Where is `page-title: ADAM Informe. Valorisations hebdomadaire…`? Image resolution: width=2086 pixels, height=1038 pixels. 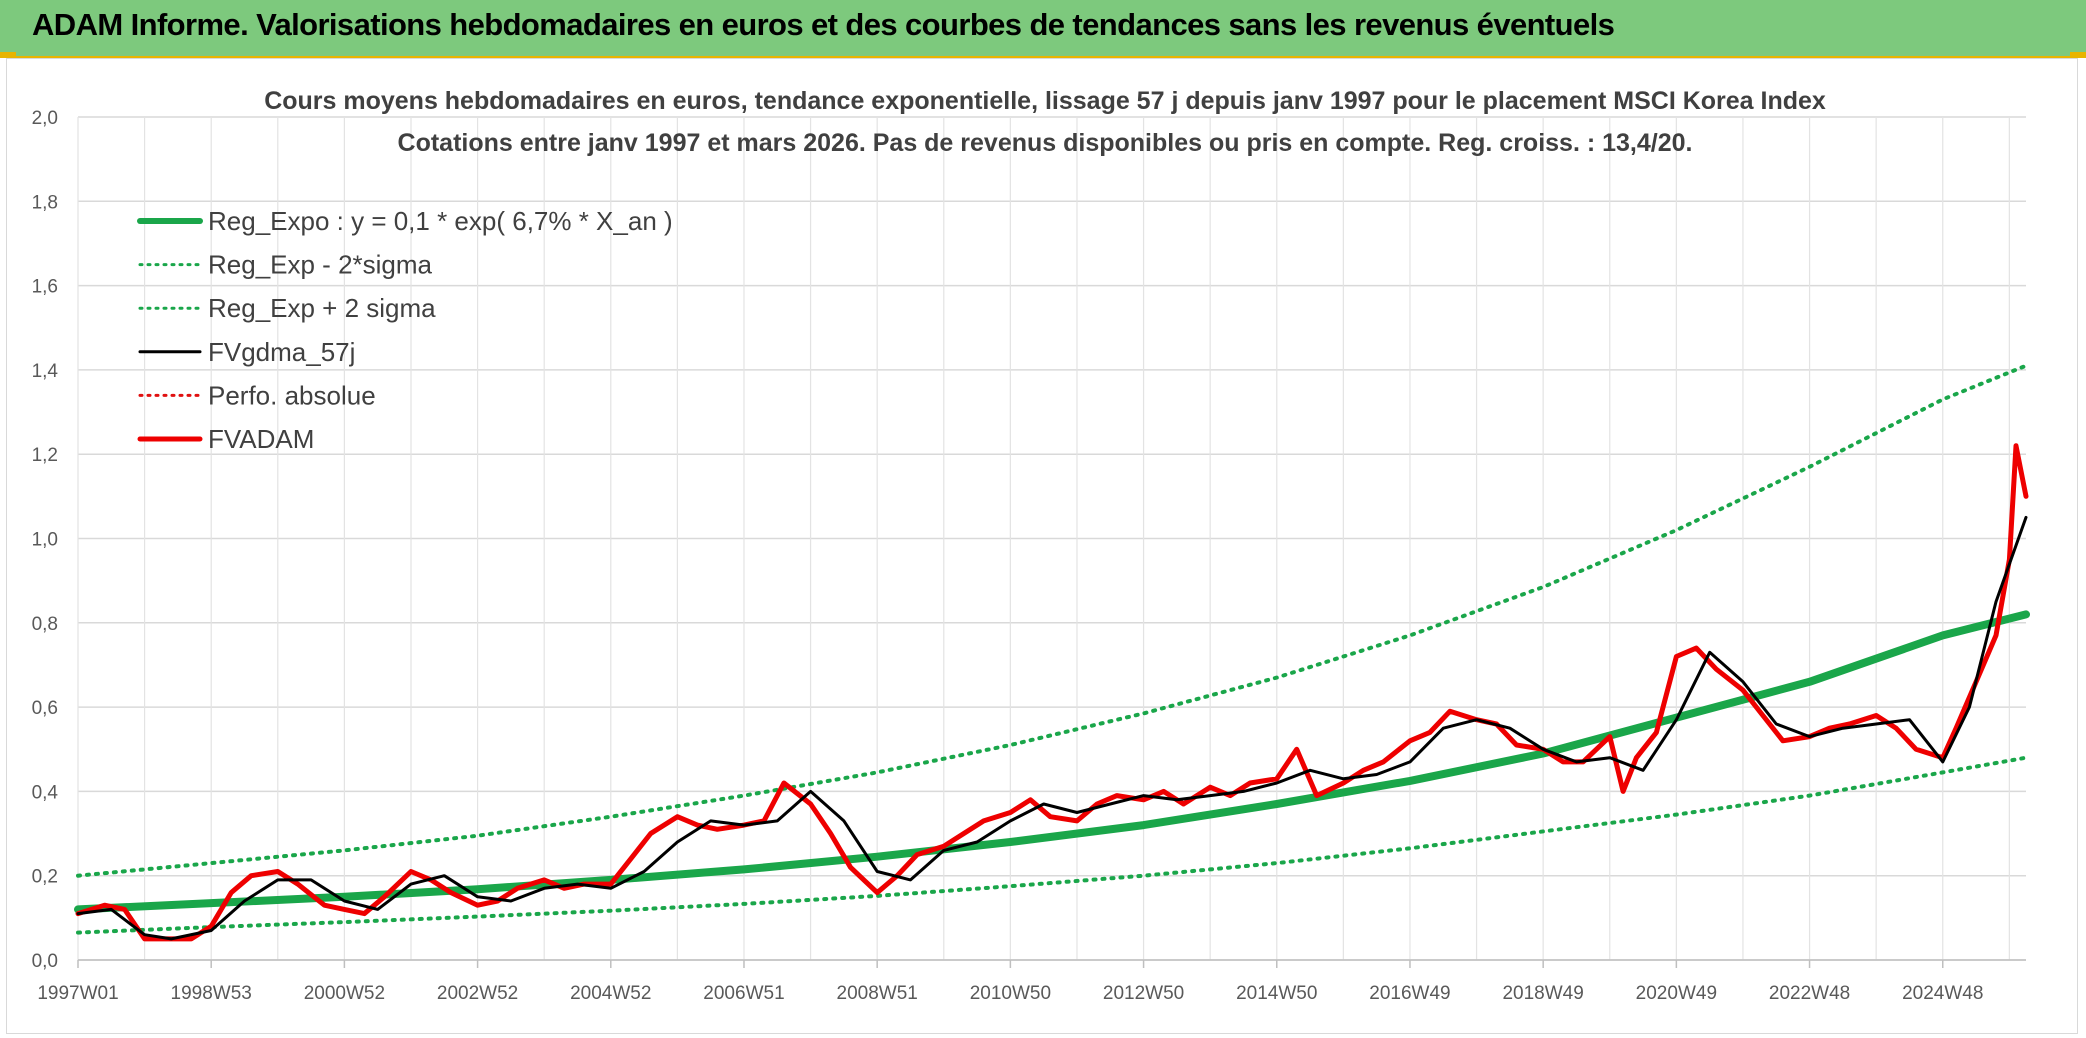 page-title: ADAM Informe. Valorisations hebdomadaire… is located at coordinates (823, 24).